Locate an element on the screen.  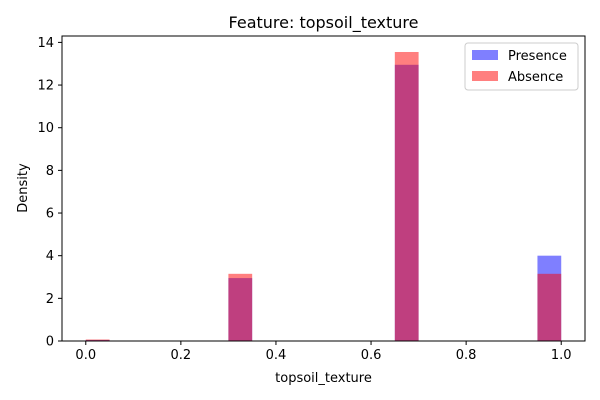
y-tick-label-1: 2 is located at coordinates (50, 299).